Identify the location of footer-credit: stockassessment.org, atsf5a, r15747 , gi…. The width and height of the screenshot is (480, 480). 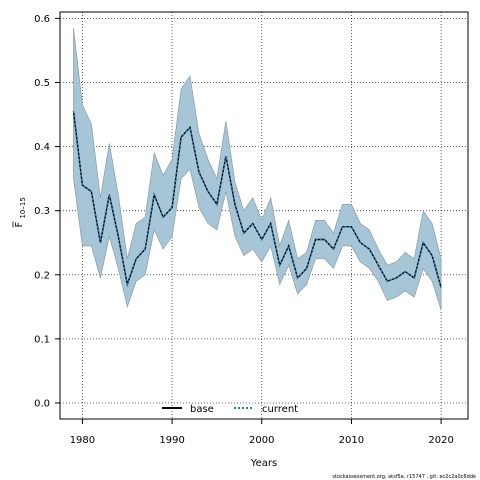
(404, 477).